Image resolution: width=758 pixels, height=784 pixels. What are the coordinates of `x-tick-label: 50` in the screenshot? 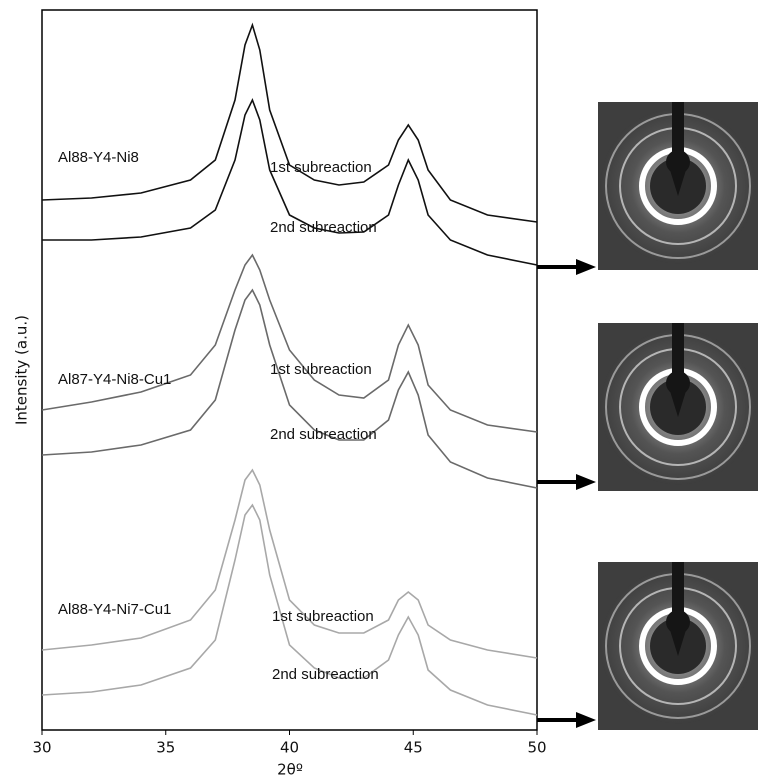 It's located at (536, 748).